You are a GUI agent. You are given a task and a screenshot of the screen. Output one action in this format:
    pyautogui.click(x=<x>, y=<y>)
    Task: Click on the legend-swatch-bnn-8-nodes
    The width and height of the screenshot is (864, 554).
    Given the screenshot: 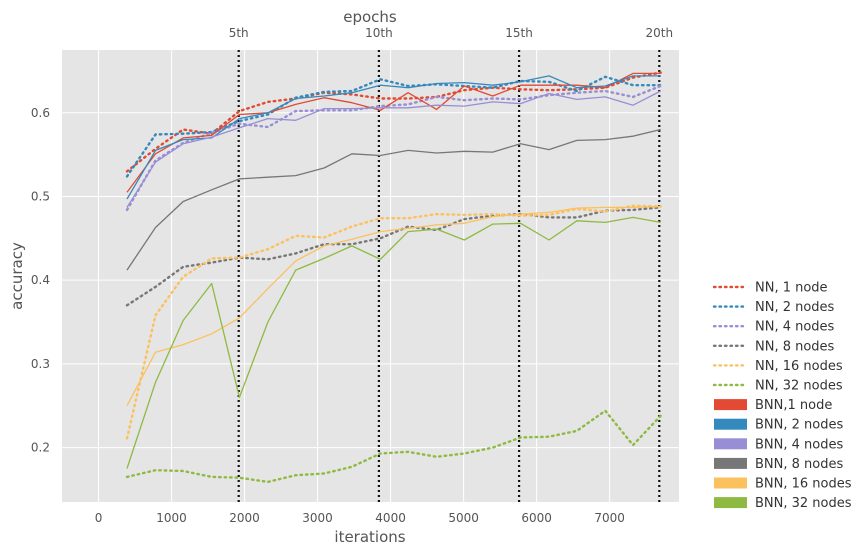 What is the action you would take?
    pyautogui.click(x=730, y=463)
    